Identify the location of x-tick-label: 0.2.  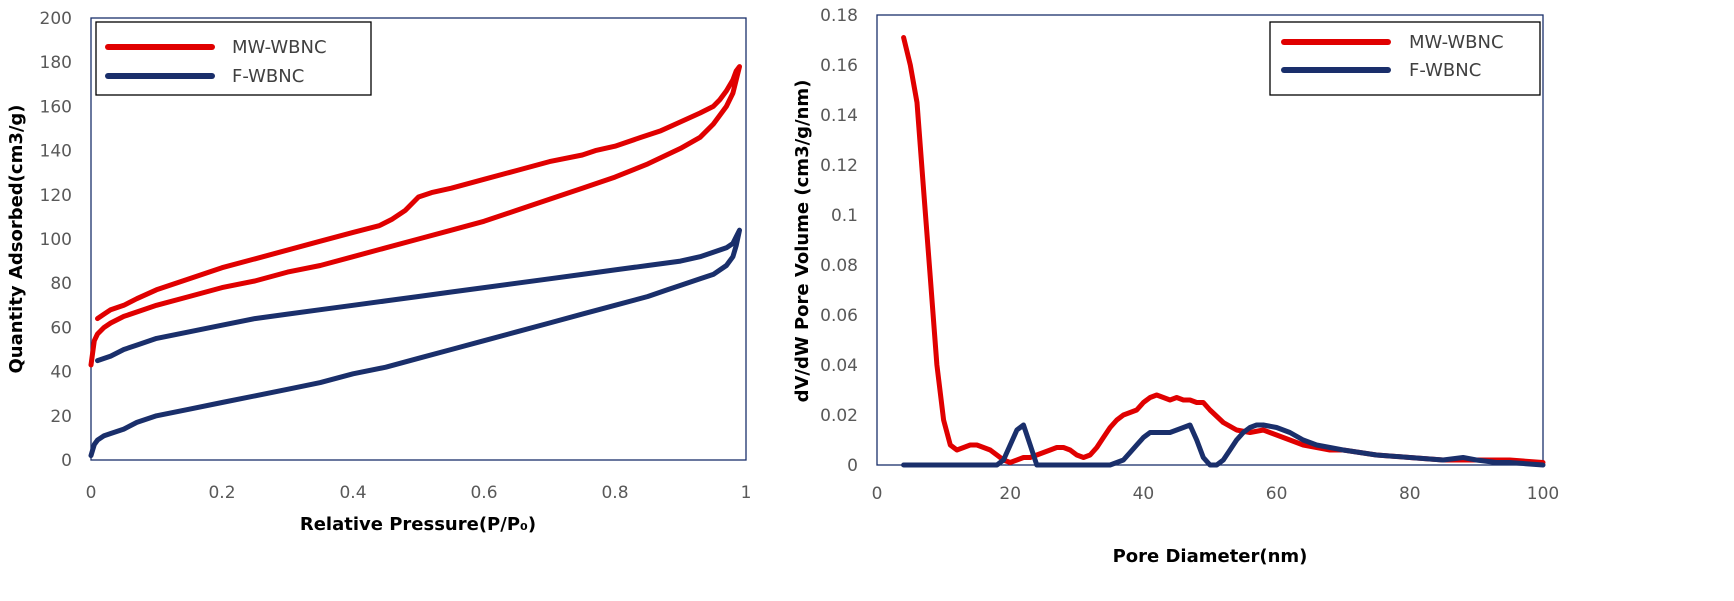
(221, 493).